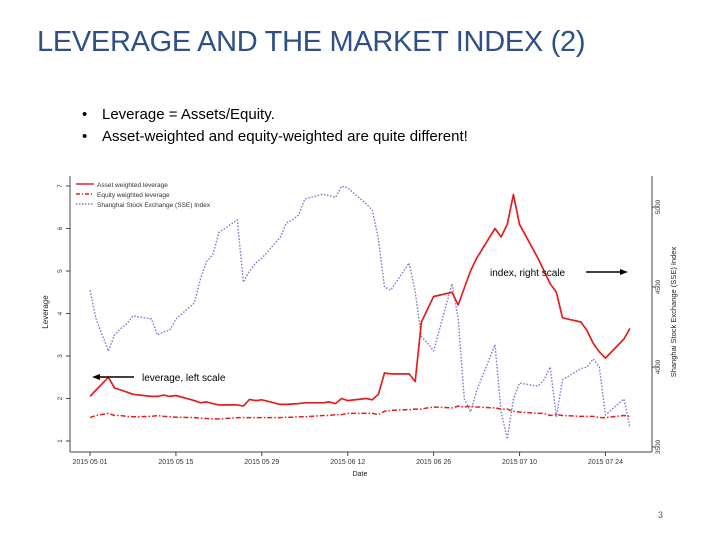  Describe the element at coordinates (184, 378) in the screenshot. I see `annotation-text: leverage, left scale` at that location.